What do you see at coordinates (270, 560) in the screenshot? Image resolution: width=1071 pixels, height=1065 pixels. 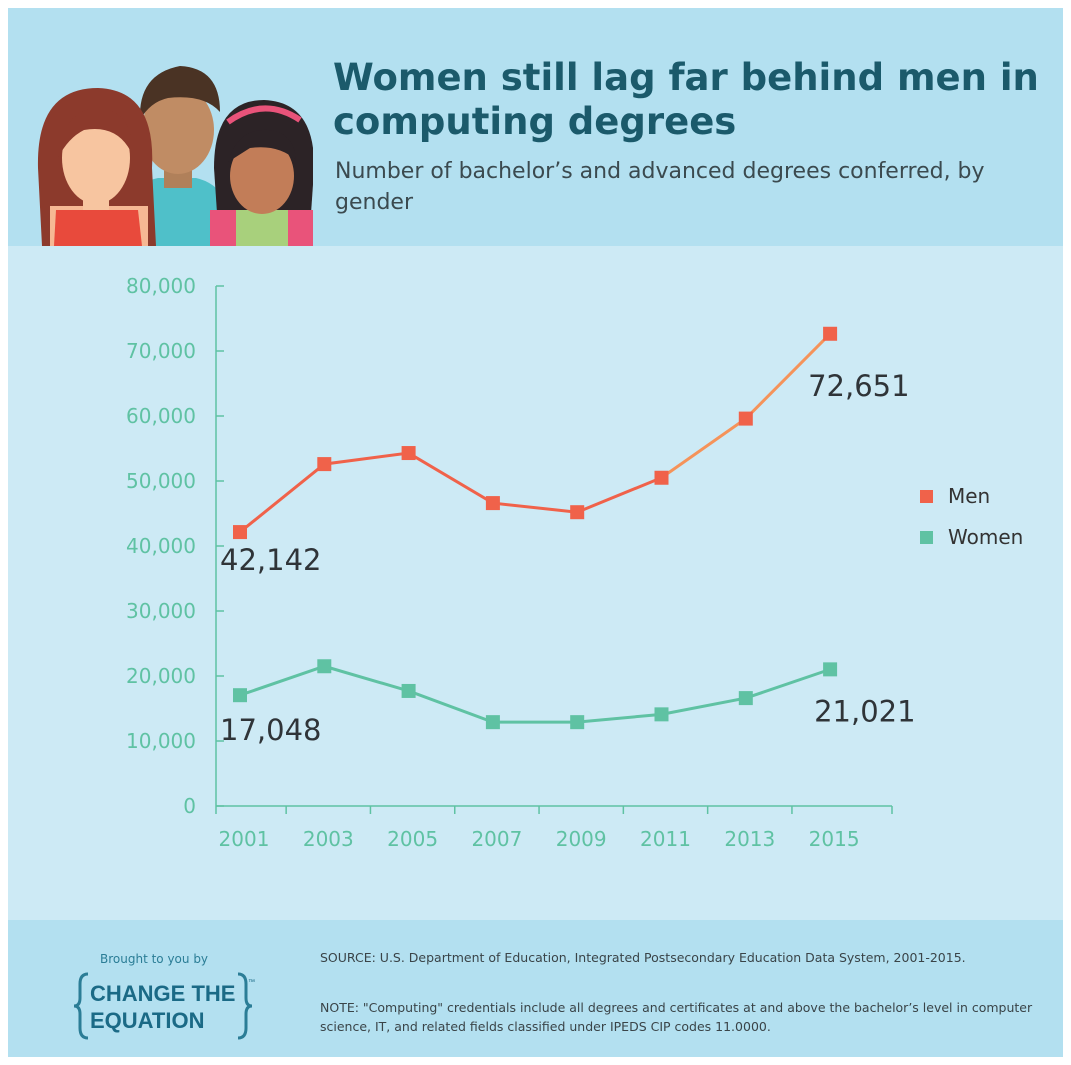 I see `data-label: 42,142` at bounding box center [270, 560].